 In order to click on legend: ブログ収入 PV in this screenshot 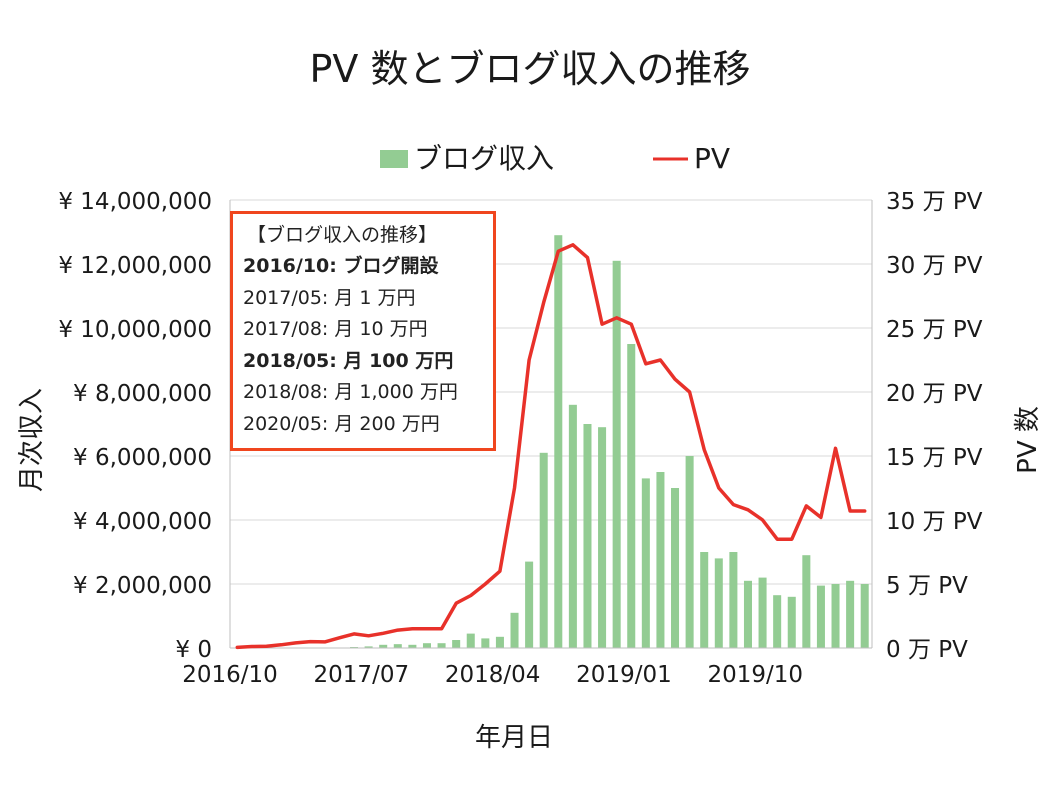, I will do `click(555, 158)`.